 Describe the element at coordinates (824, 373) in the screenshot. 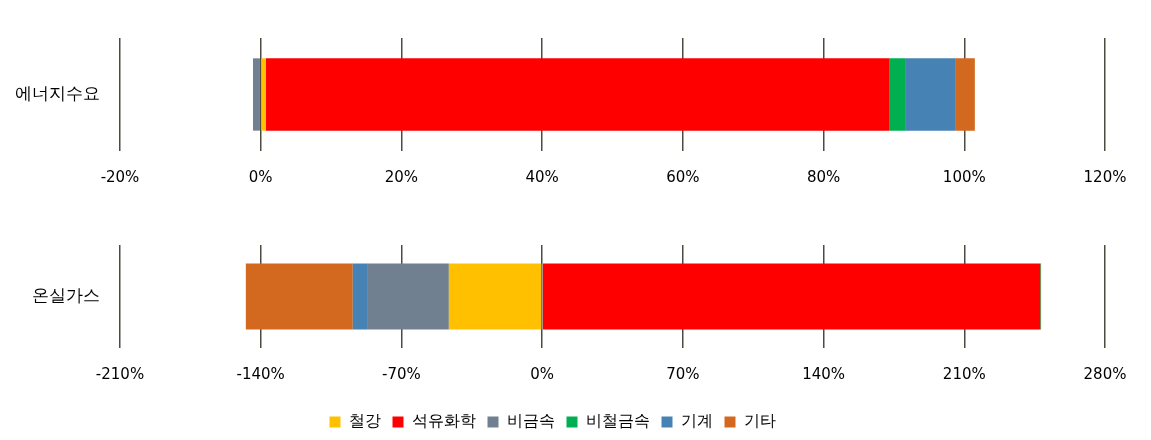

I see `x-tick-label: 140%` at that location.